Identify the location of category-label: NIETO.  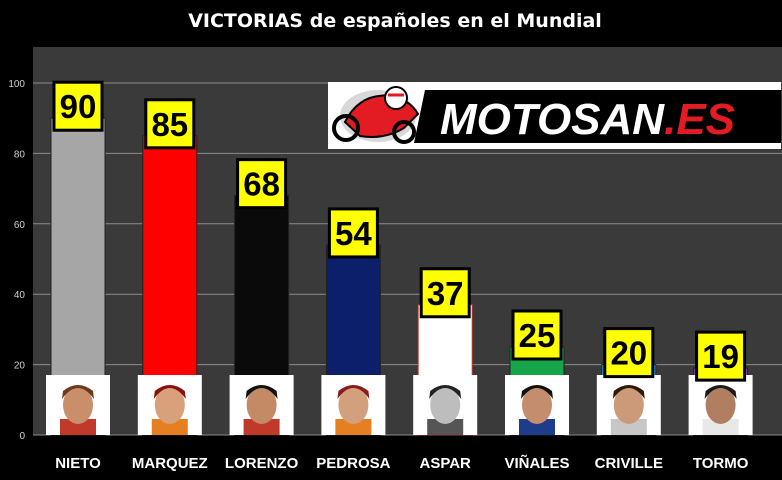
(78, 463).